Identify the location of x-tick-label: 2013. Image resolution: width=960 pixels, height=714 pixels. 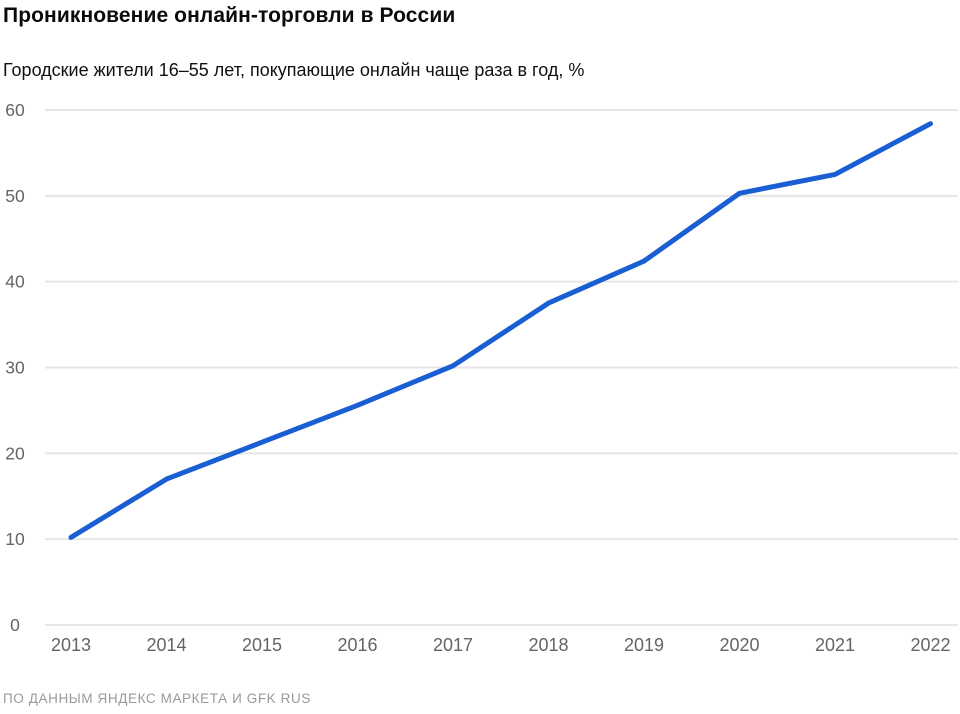
(71, 645).